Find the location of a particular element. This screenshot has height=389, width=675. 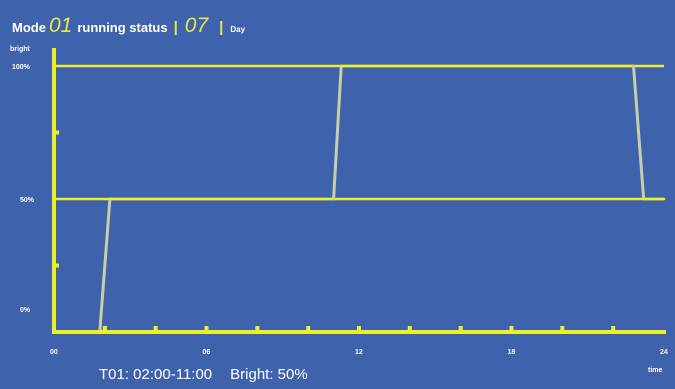

x-tick-label: 18 is located at coordinates (512, 352).